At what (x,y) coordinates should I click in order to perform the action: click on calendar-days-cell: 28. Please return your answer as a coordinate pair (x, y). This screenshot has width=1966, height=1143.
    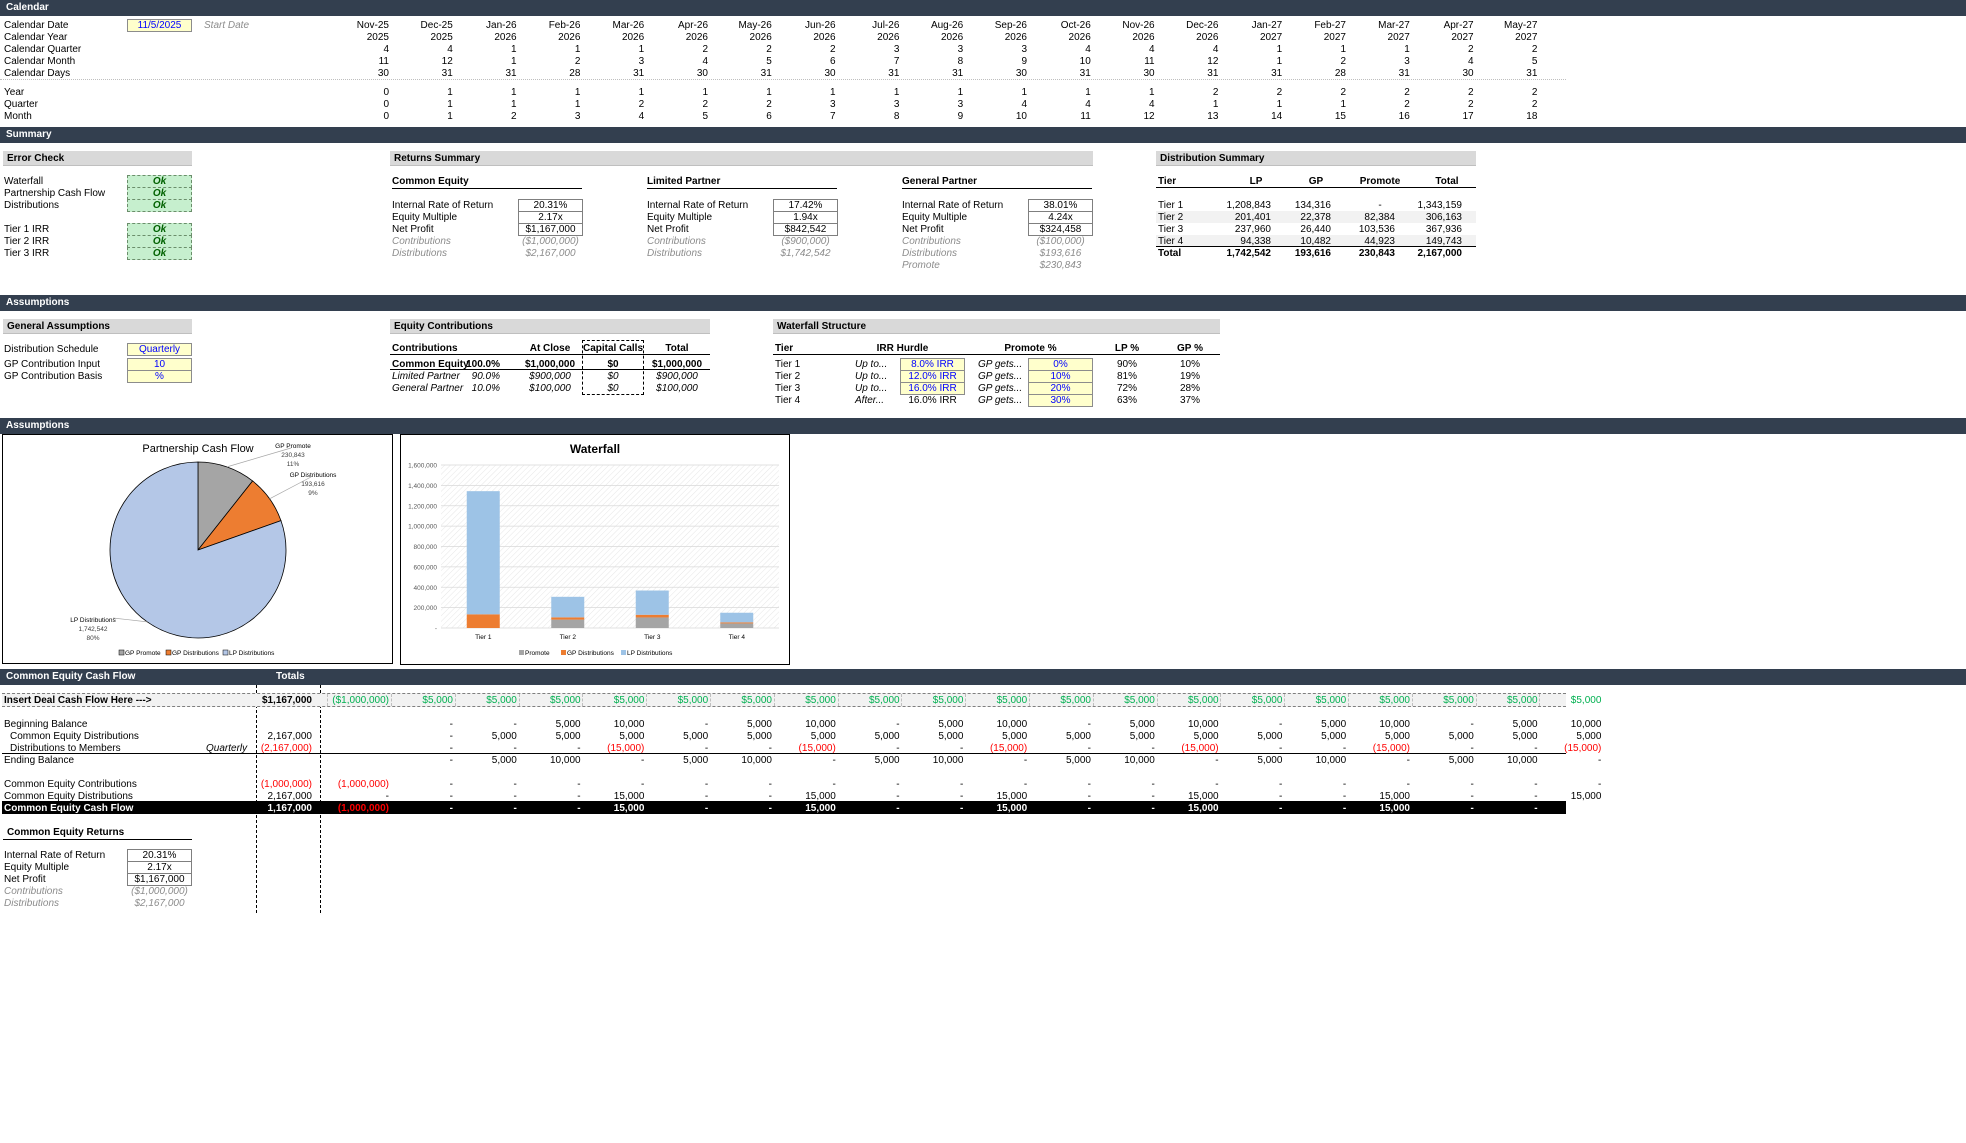
    Looking at the image, I should click on (575, 73).